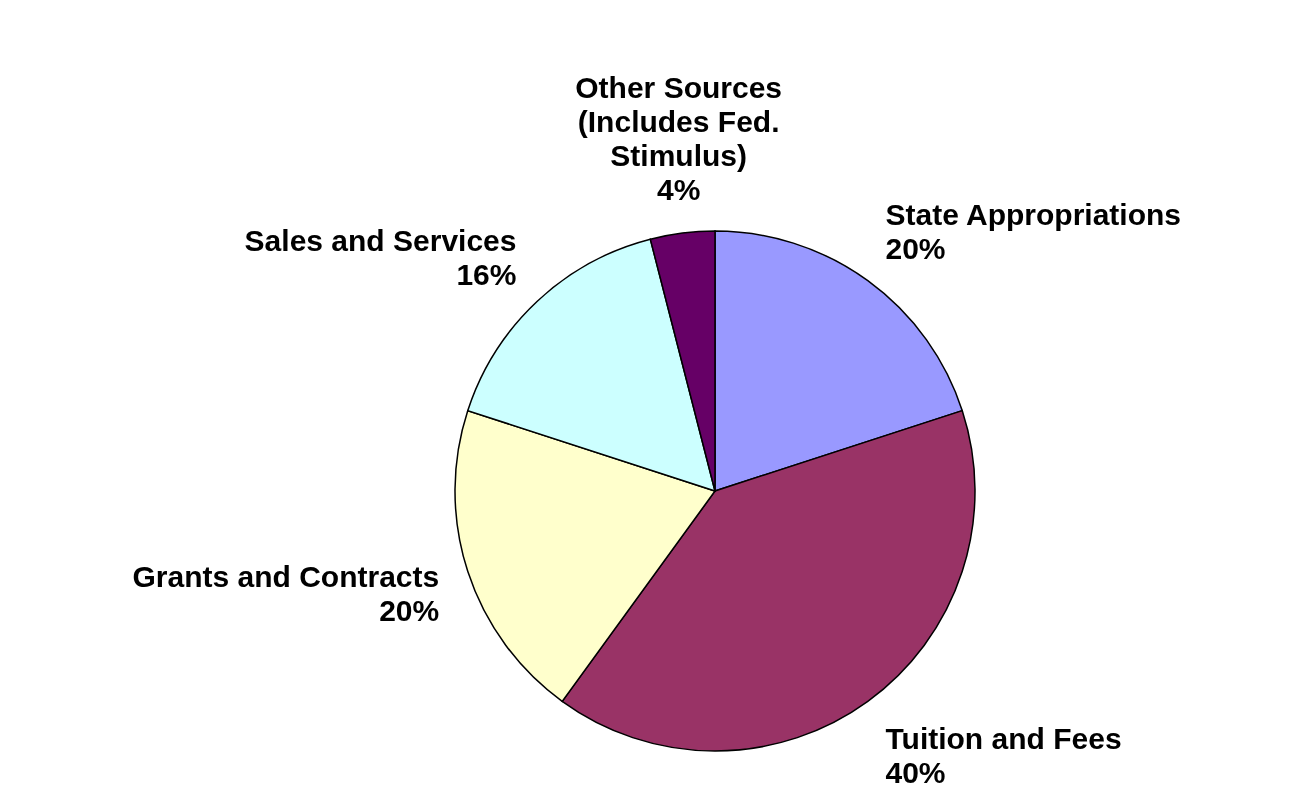 Image resolution: width=1310 pixels, height=804 pixels. What do you see at coordinates (679, 121) in the screenshot?
I see `slice-label: Other Sources (Includes Fed. Stimulus)` at bounding box center [679, 121].